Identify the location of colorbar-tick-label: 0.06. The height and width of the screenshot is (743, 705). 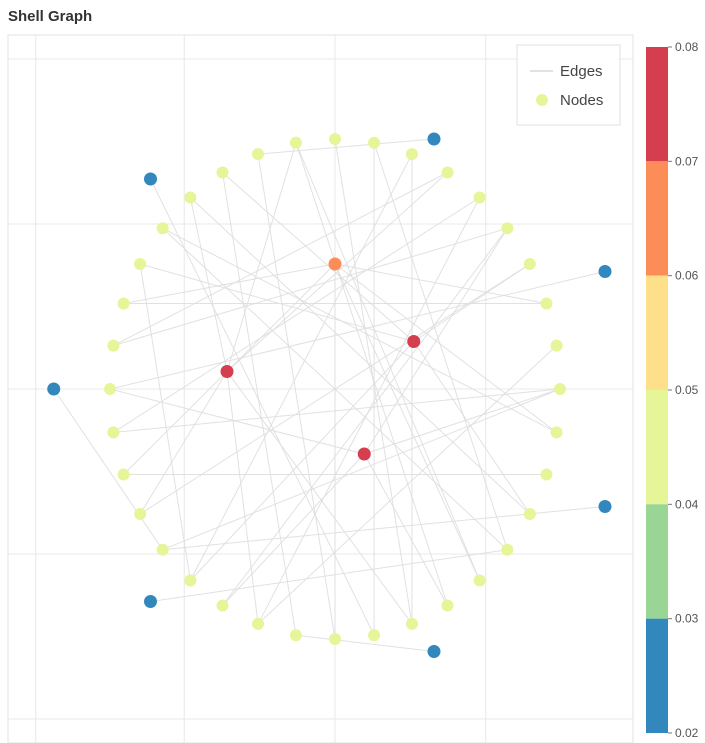
(687, 276).